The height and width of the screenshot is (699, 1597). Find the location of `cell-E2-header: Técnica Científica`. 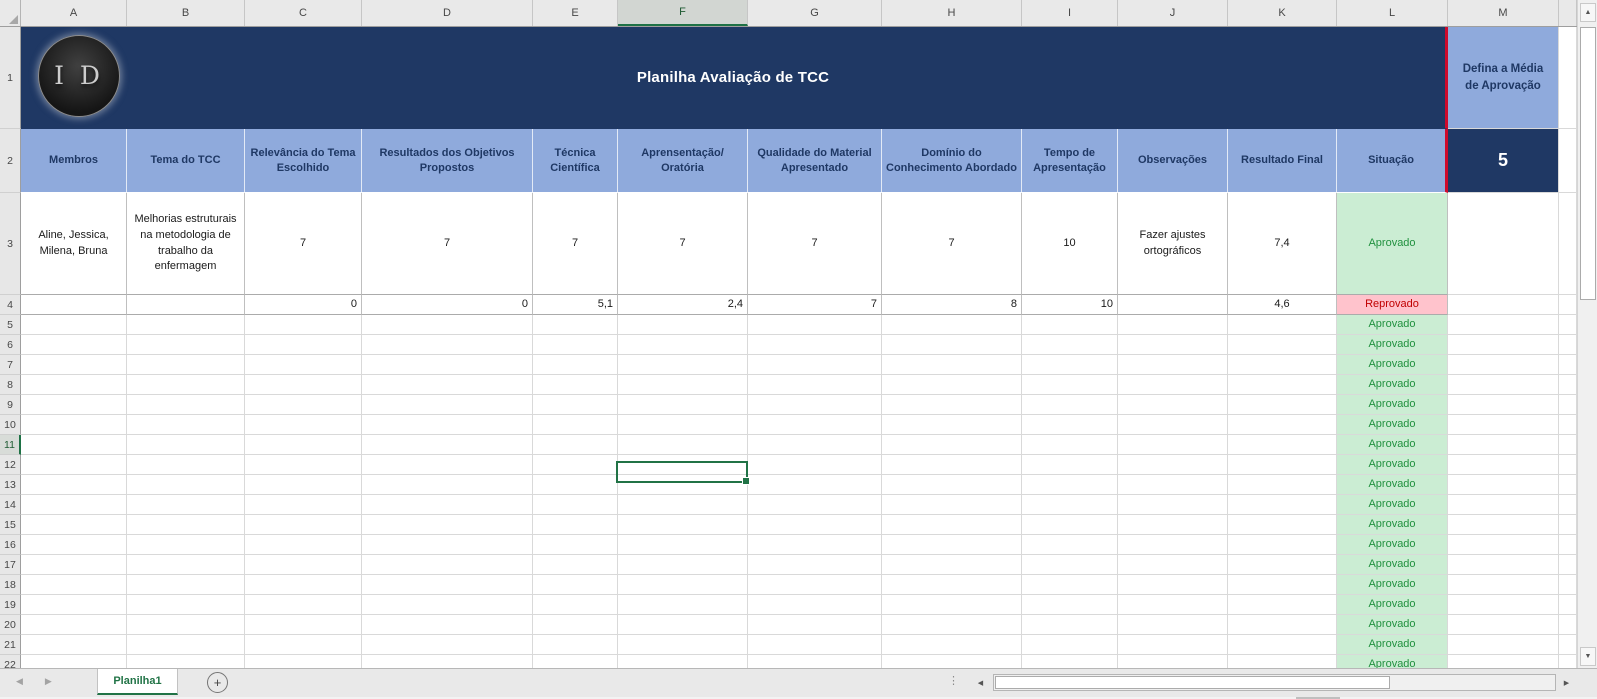

cell-E2-header: Técnica Científica is located at coordinates (575, 161).